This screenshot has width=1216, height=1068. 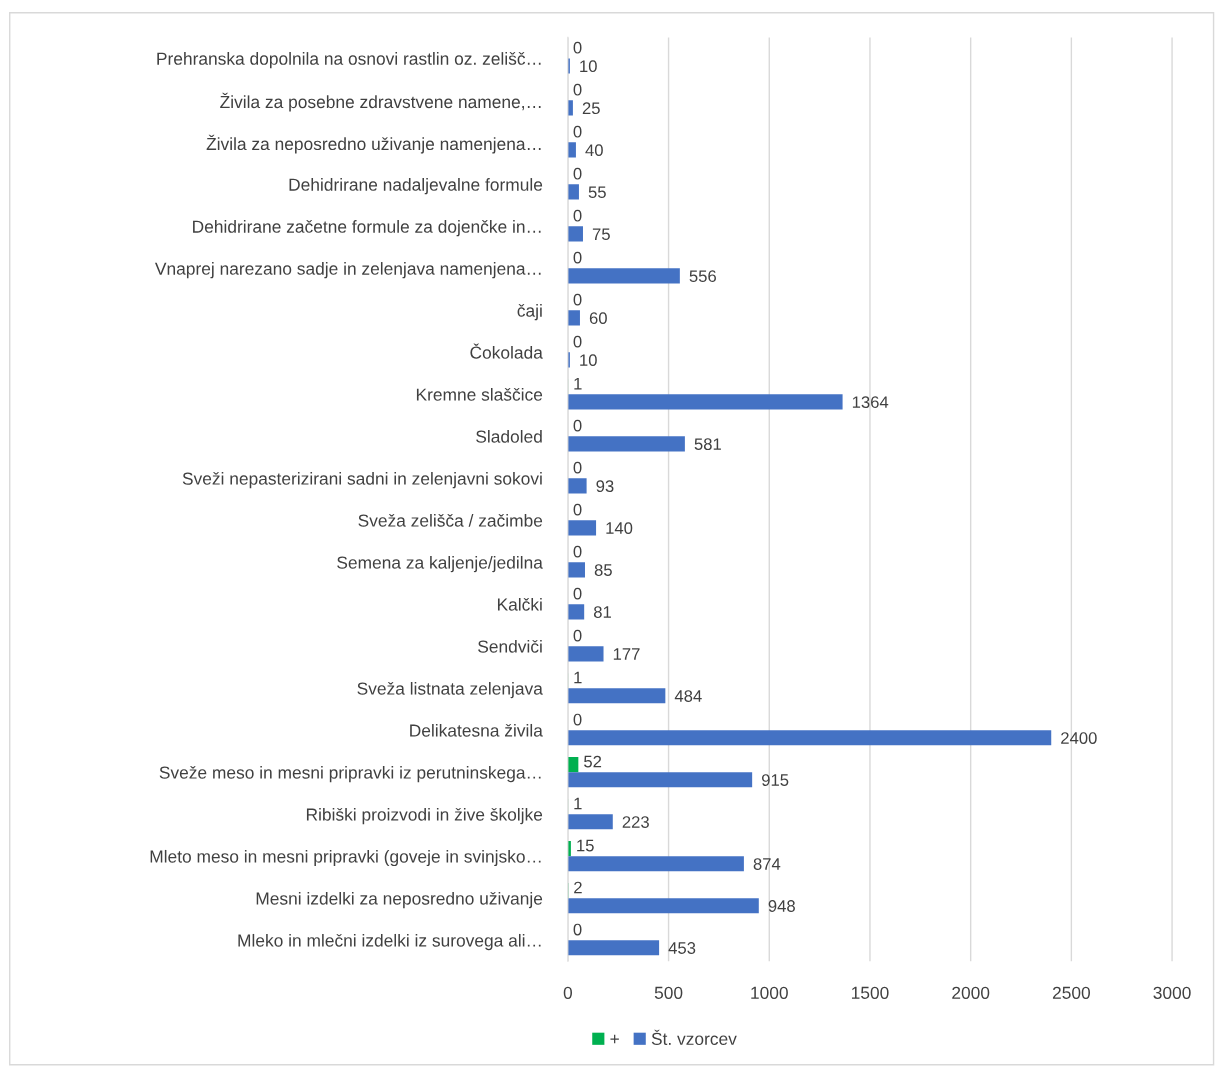 What do you see at coordinates (702, 276) in the screenshot?
I see `data-label: 556` at bounding box center [702, 276].